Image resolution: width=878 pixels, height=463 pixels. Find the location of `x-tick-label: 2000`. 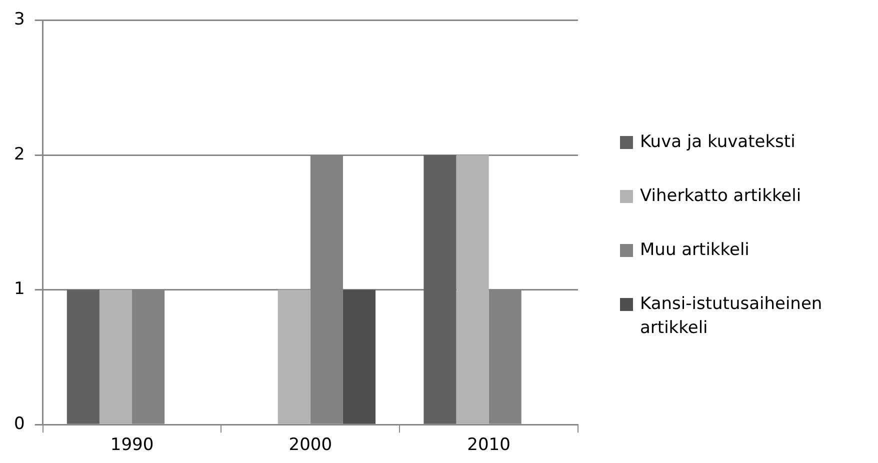

x-tick-label: 2000 is located at coordinates (310, 445).